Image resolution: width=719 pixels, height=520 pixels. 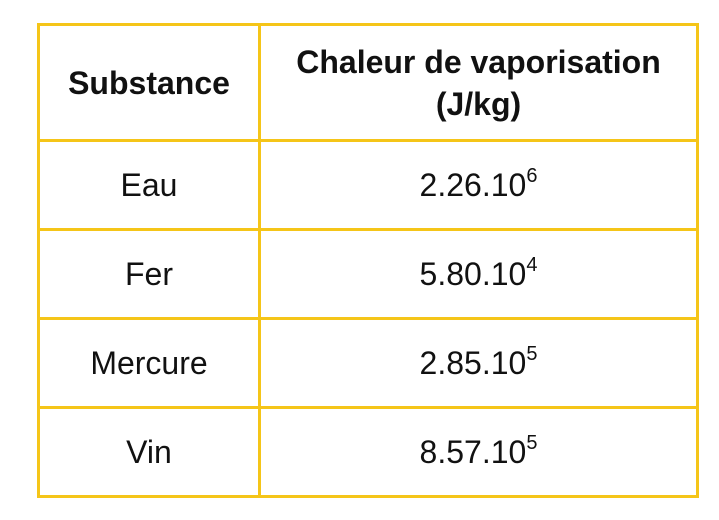 What do you see at coordinates (473, 274) in the screenshot?
I see `heat-value-mantissa: 5.80.10` at bounding box center [473, 274].